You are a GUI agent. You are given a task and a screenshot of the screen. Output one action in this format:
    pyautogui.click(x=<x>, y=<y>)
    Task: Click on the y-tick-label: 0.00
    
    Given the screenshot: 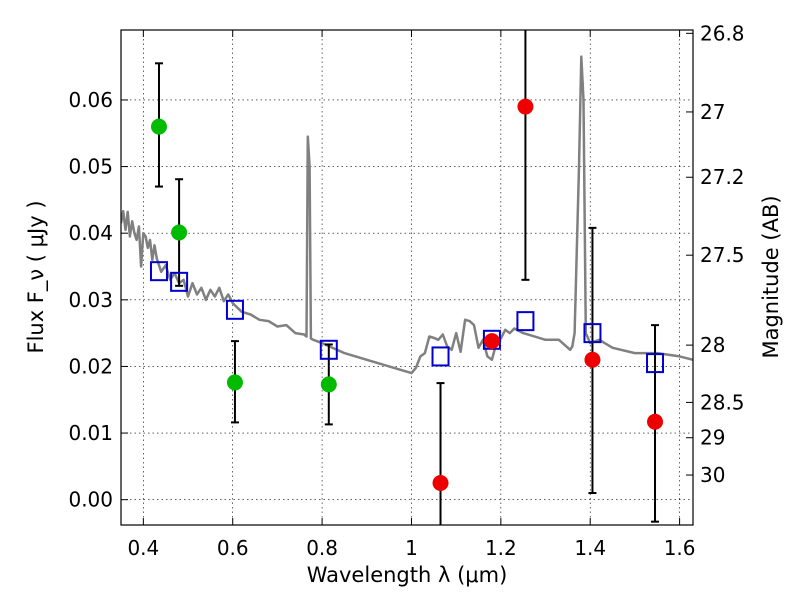 What is the action you would take?
    pyautogui.click(x=90, y=500)
    